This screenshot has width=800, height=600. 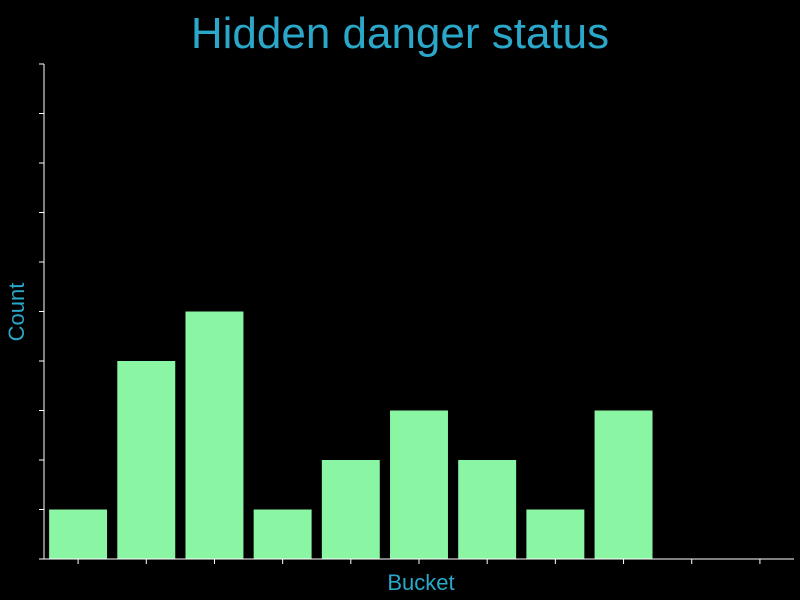 I want to click on x-axis-label: Bucket, so click(x=420, y=582).